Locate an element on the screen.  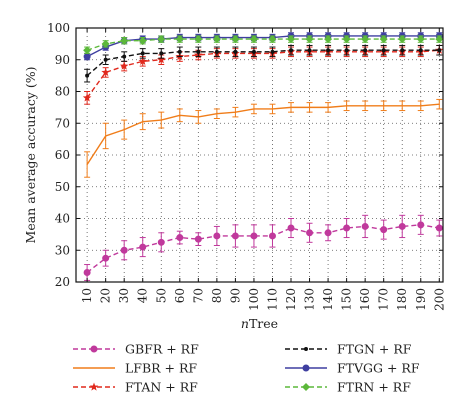
y-tick-label: 90 is located at coordinates (62, 60).